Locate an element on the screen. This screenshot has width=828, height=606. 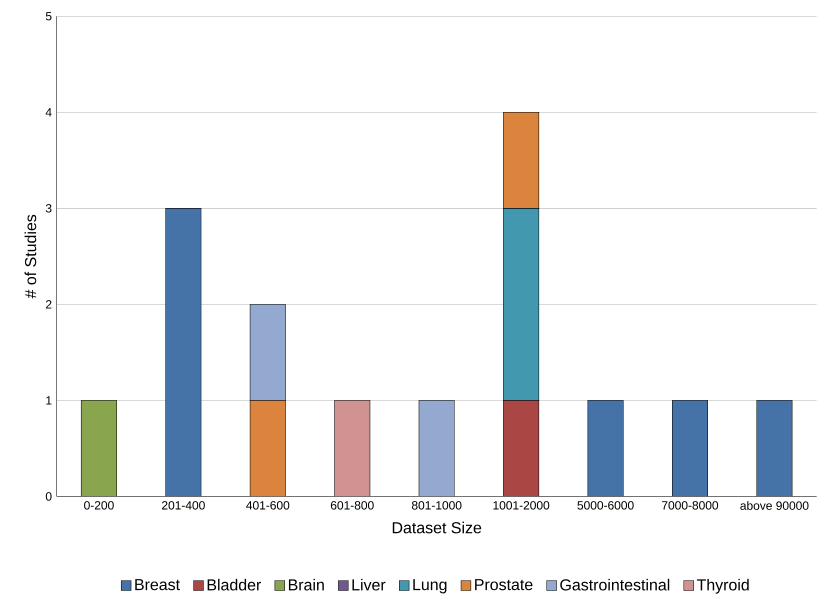
y-tick-label: 2 is located at coordinates (49, 304).